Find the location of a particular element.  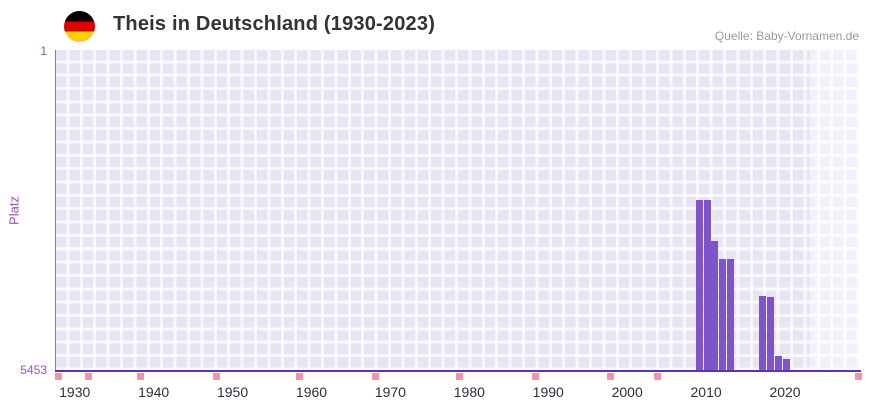

x-axis-label-2000: 2000 is located at coordinates (627, 392).